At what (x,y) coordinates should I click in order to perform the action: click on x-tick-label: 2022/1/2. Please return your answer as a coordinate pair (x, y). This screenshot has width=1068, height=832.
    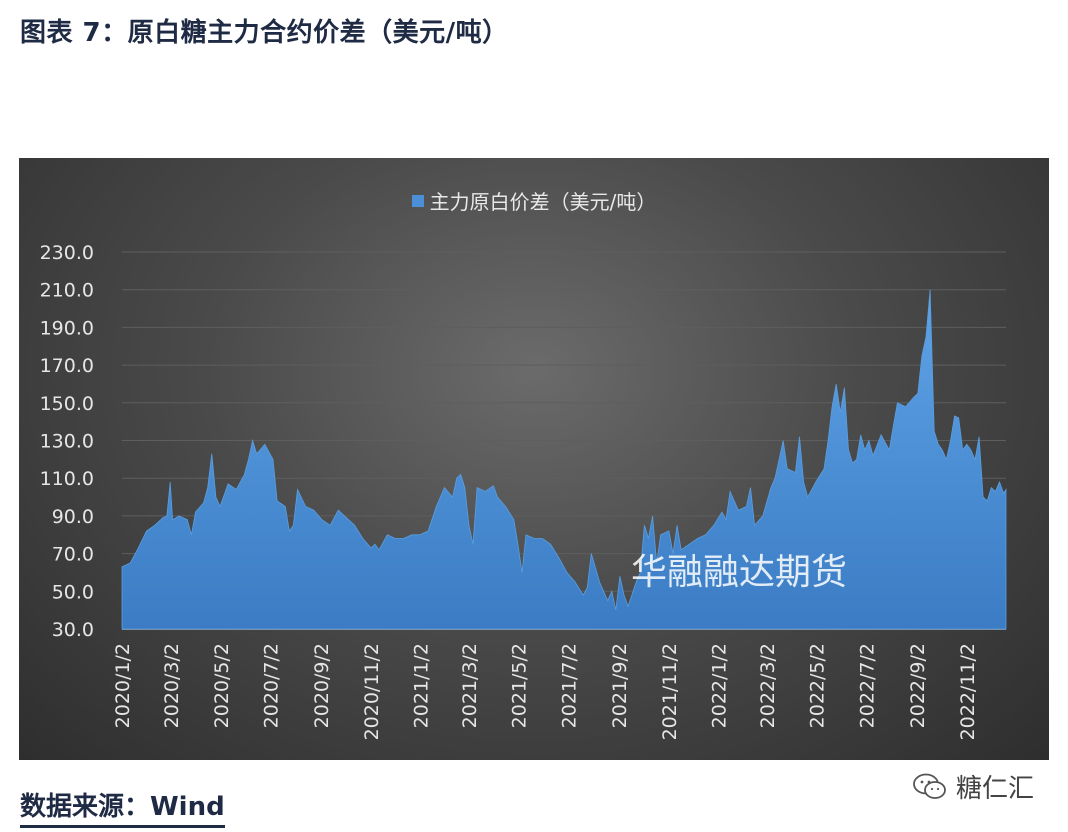
    Looking at the image, I should click on (720, 685).